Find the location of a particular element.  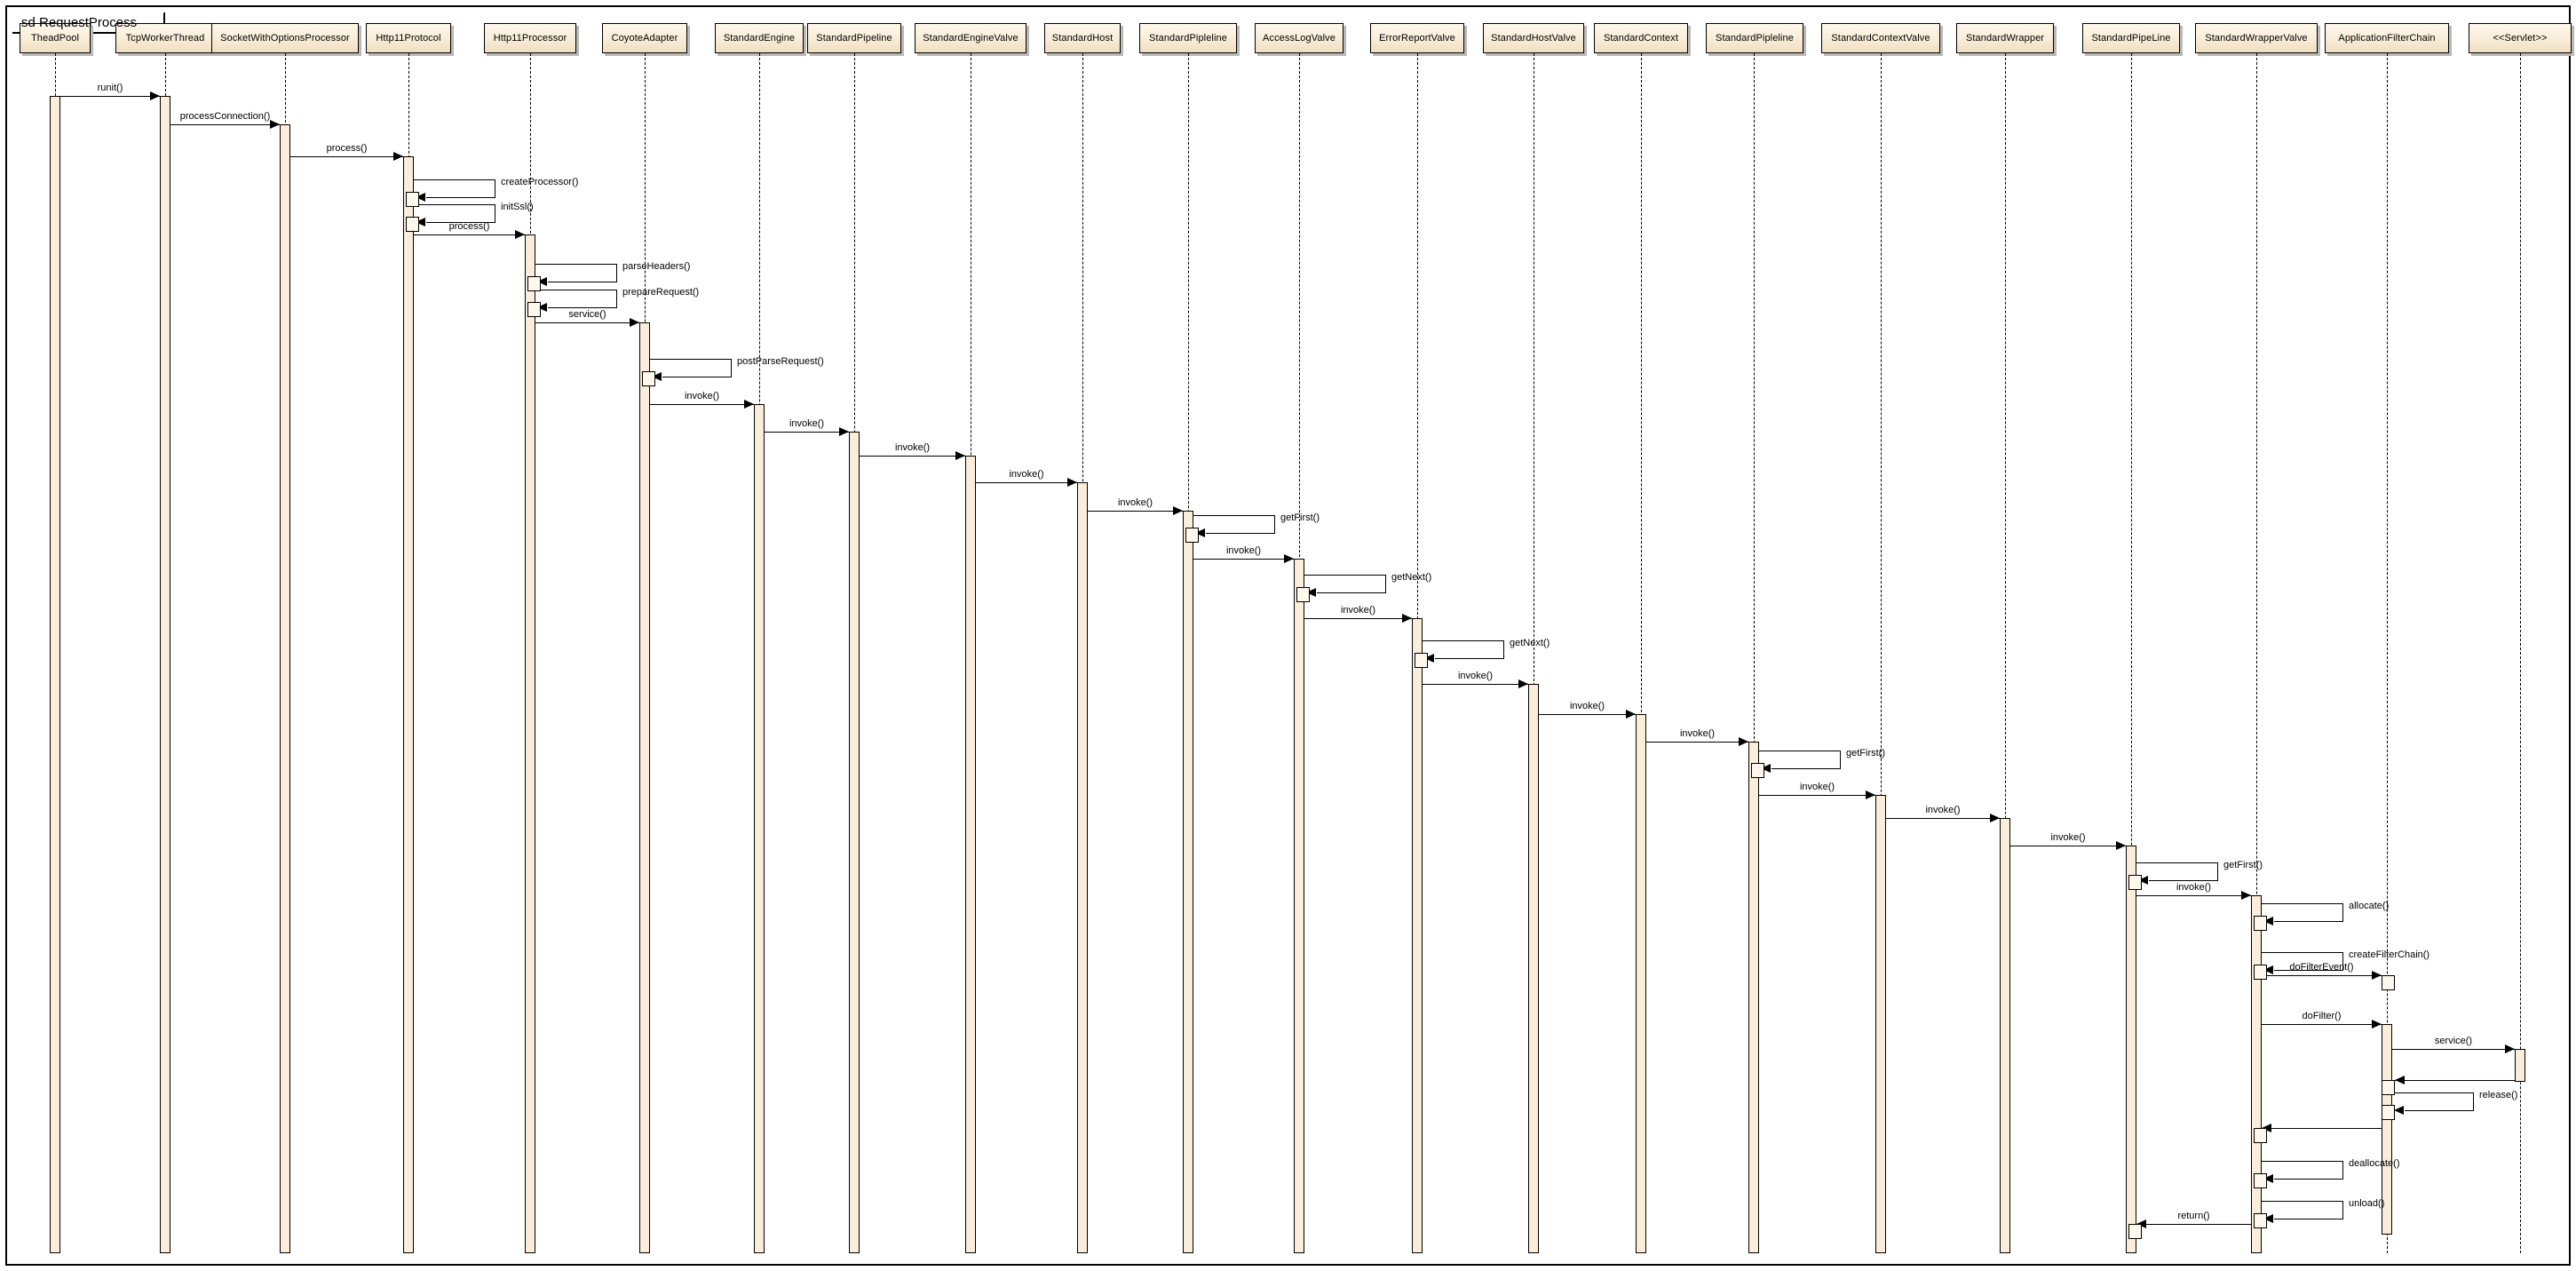

activation-bar-standardwrappervalve_s2 is located at coordinates (2260, 973).